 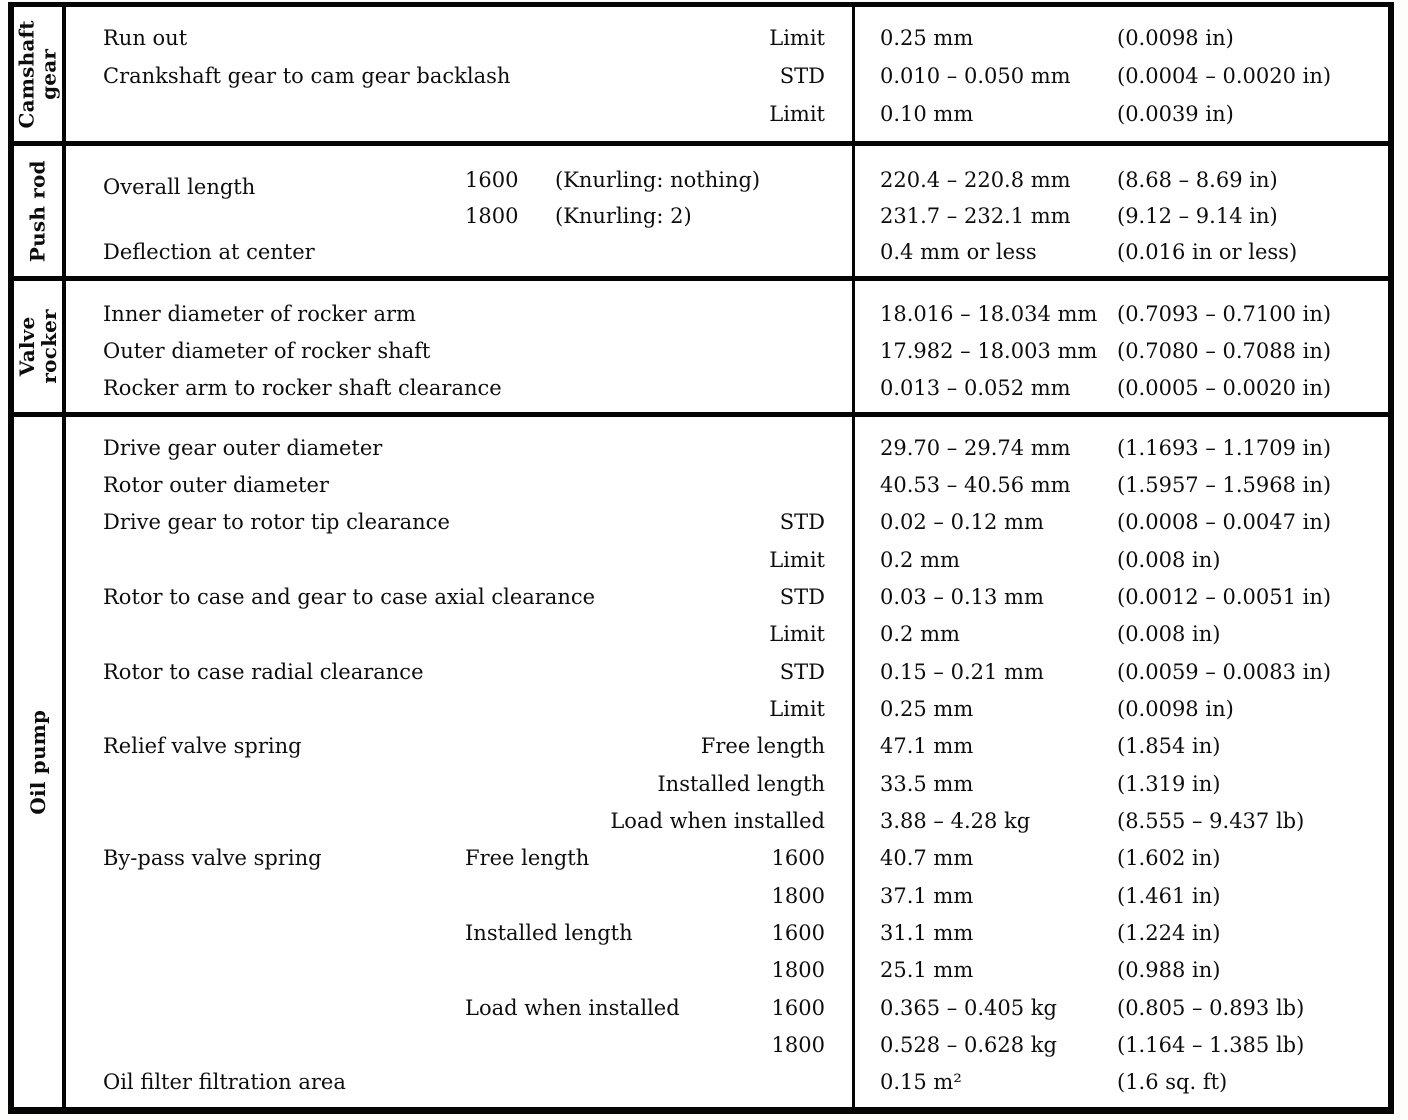 I want to click on imperial-value: (0.7080 – 0.7088 in), so click(x=1224, y=350).